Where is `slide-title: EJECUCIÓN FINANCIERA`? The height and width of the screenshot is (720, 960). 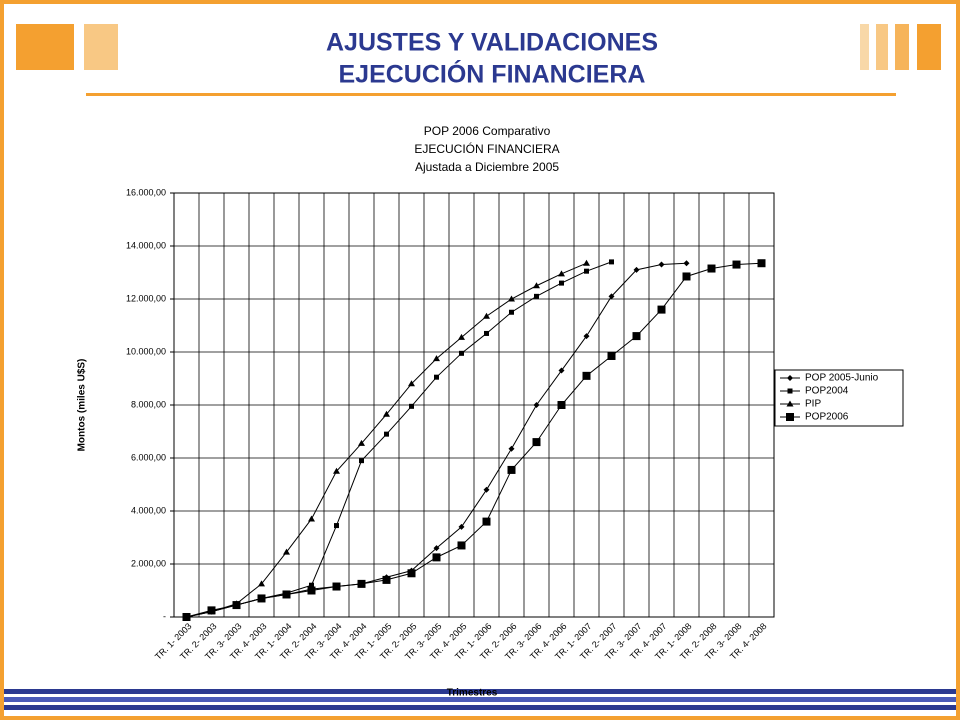 slide-title: EJECUCIÓN FINANCIERA is located at coordinates (492, 74).